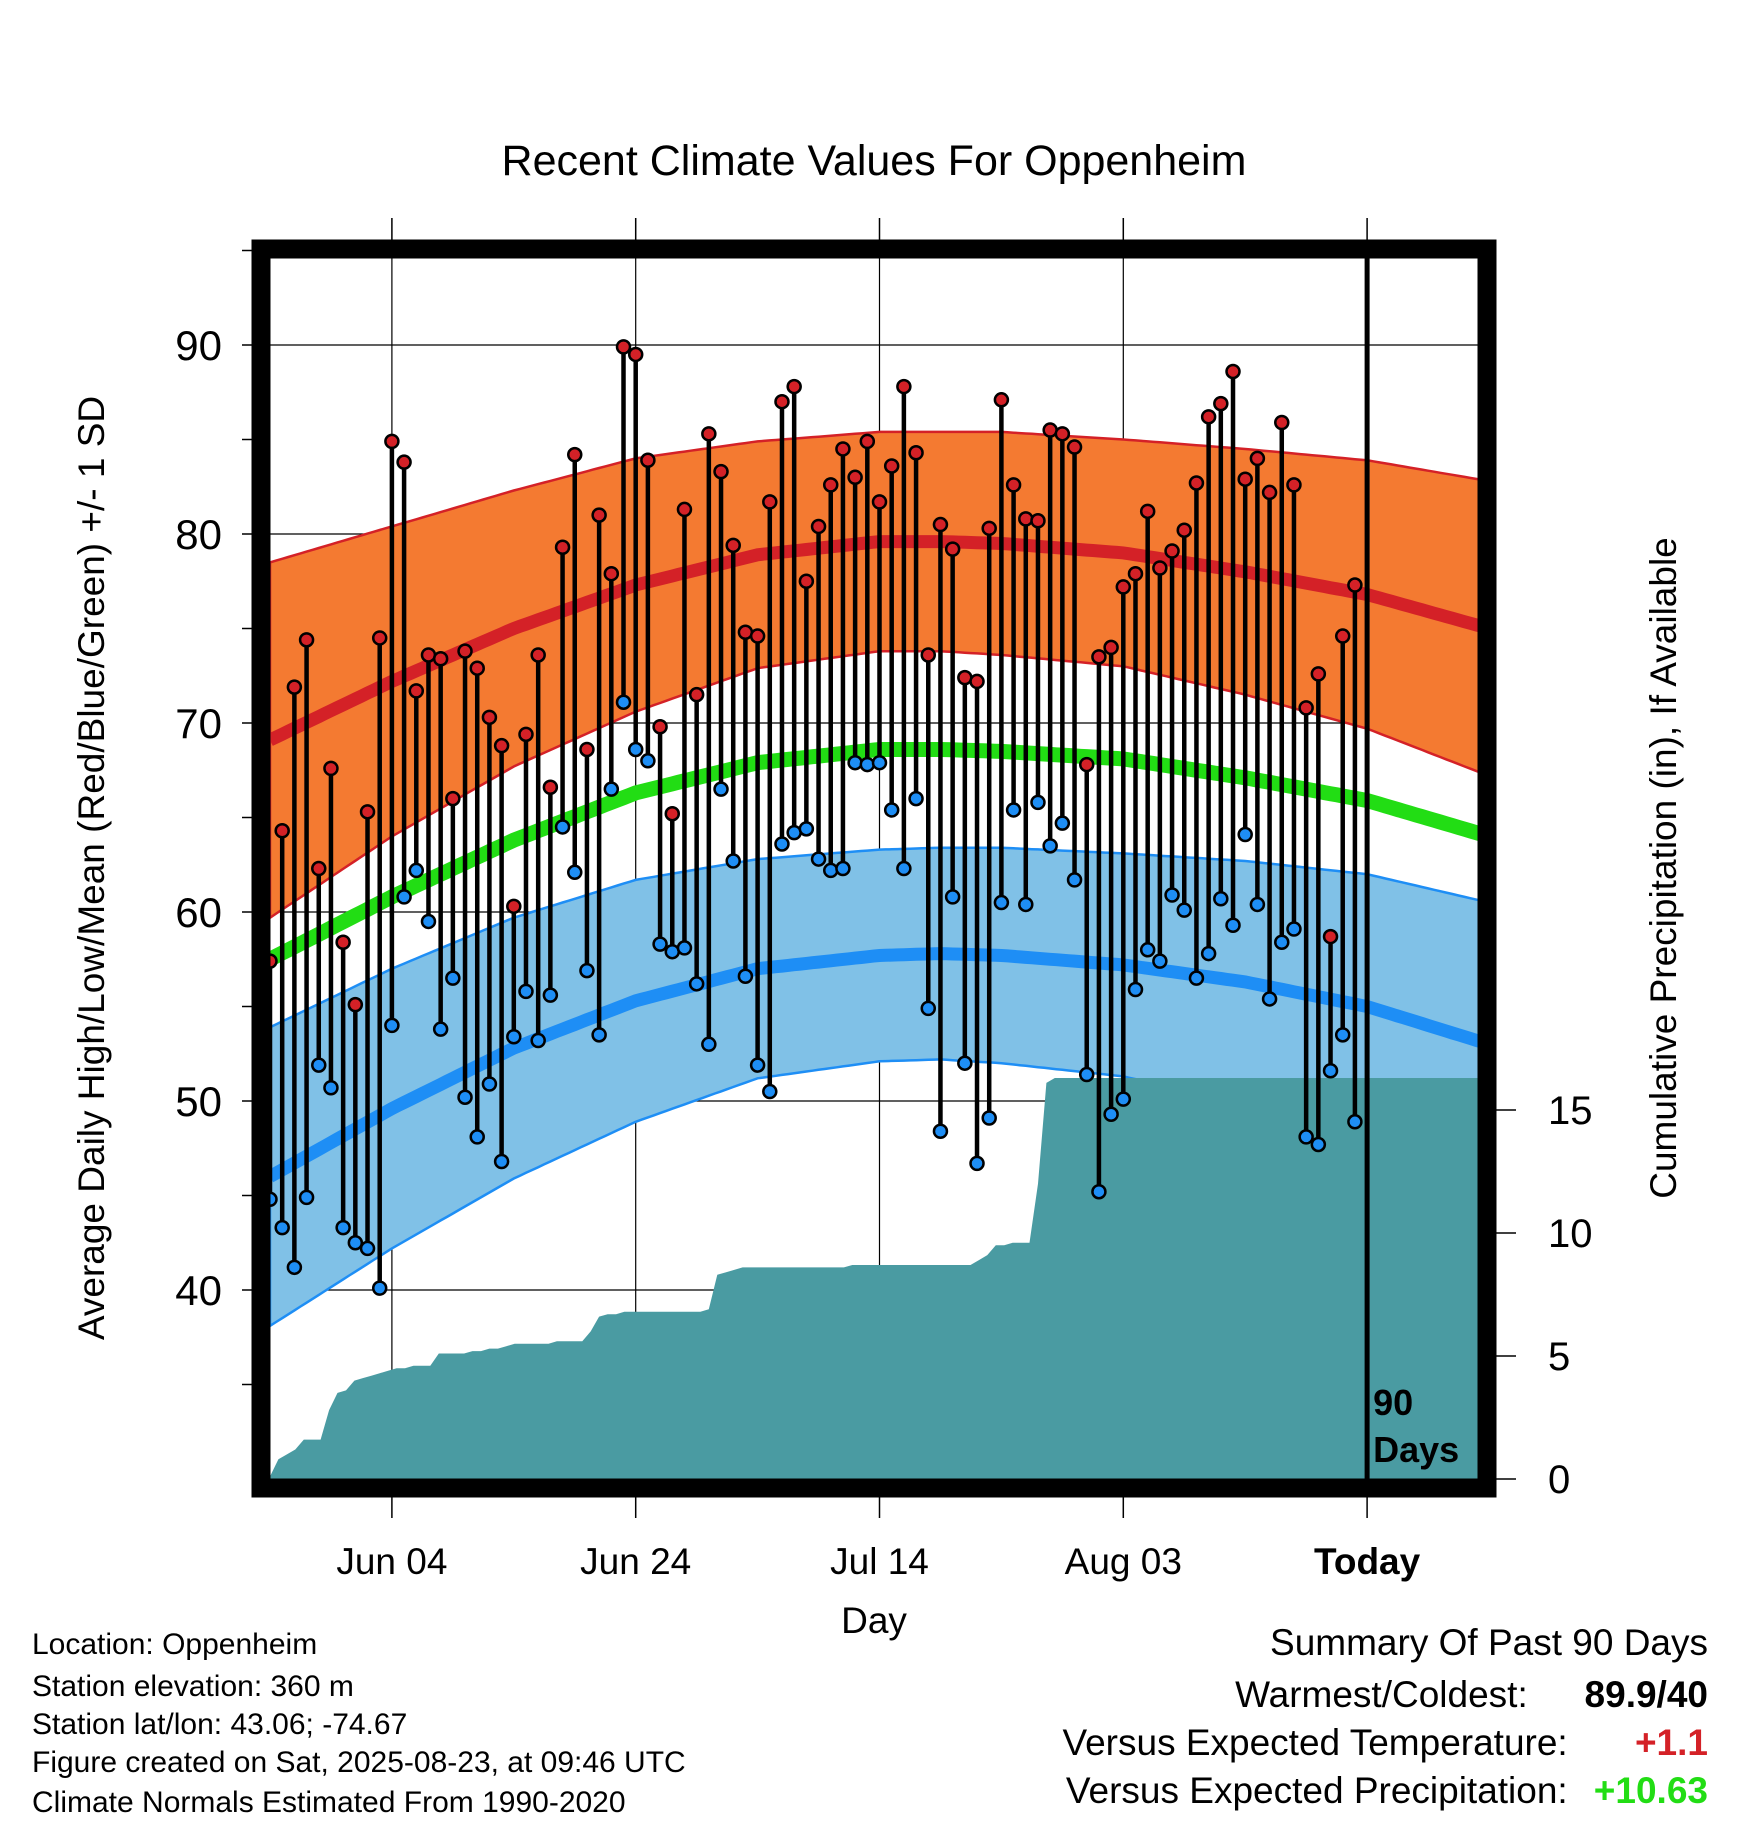  I want to click on summary-precip-label: Versus Expected Precipitation:, so click(1316, 1790).